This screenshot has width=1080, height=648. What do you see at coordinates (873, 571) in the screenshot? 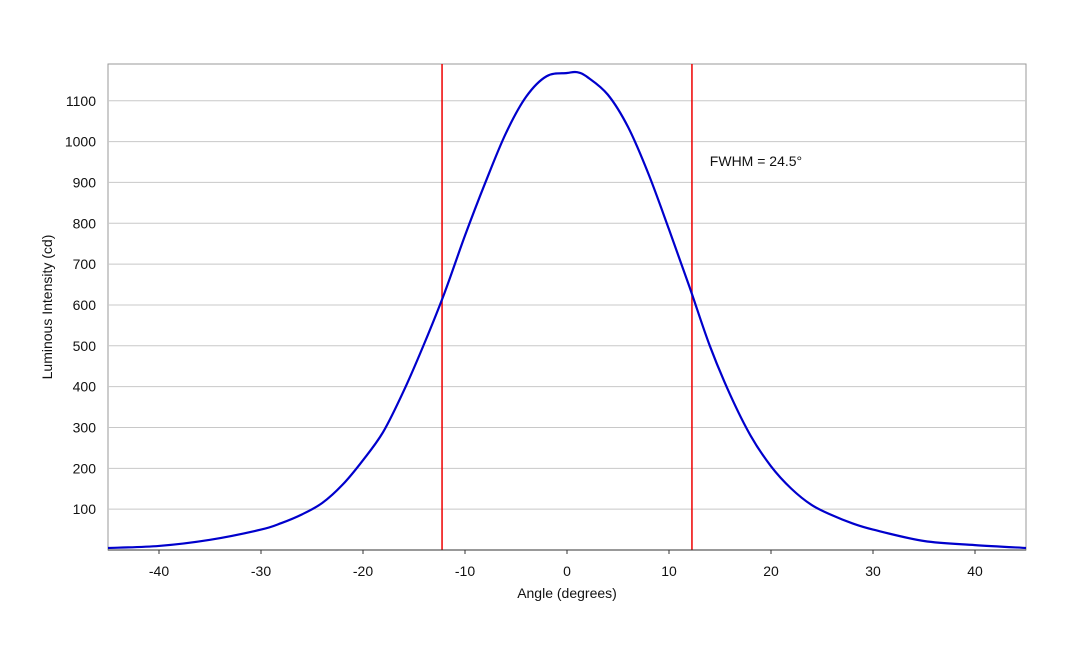
I see `x-tick-label: 30` at bounding box center [873, 571].